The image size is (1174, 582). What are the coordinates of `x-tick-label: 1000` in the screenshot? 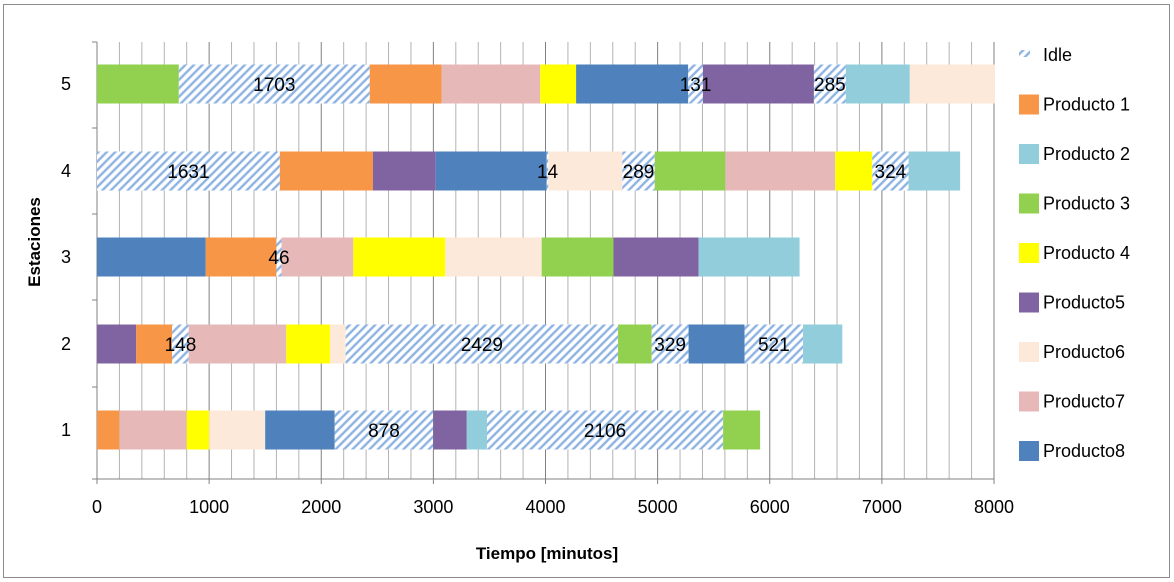 It's located at (209, 507).